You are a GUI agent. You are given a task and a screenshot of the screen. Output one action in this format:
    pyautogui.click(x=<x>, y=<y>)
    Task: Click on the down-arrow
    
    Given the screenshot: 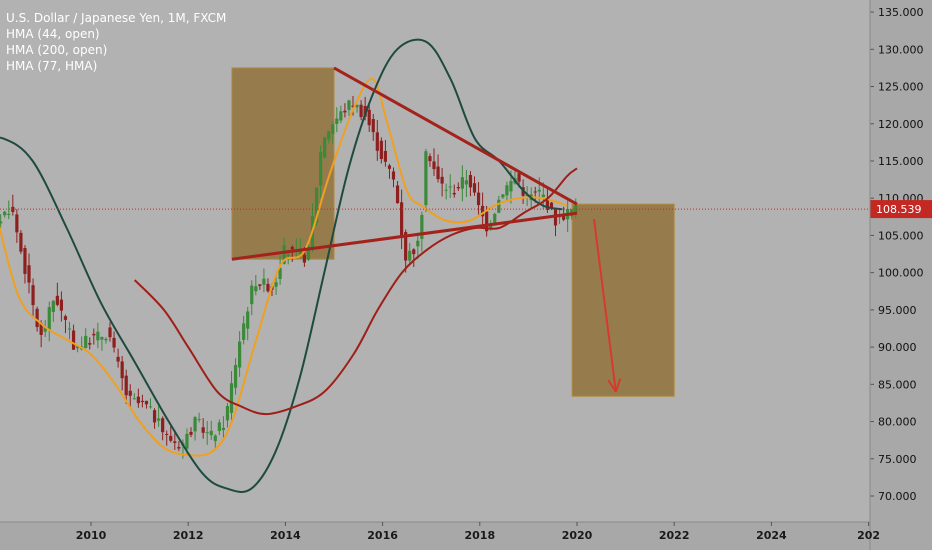 What is the action you would take?
    pyautogui.click(x=607, y=305)
    